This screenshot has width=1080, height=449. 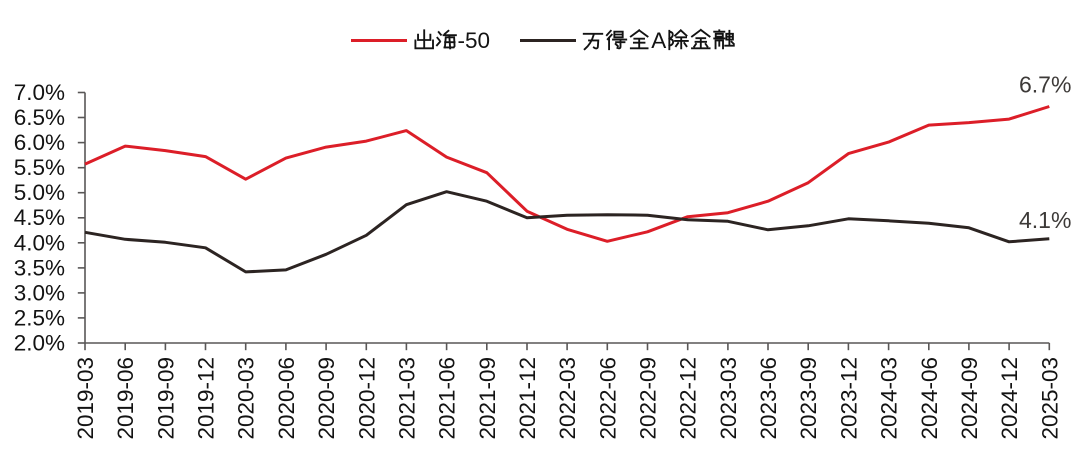 I want to click on svg-text: 7.0%, so click(x=39, y=92).